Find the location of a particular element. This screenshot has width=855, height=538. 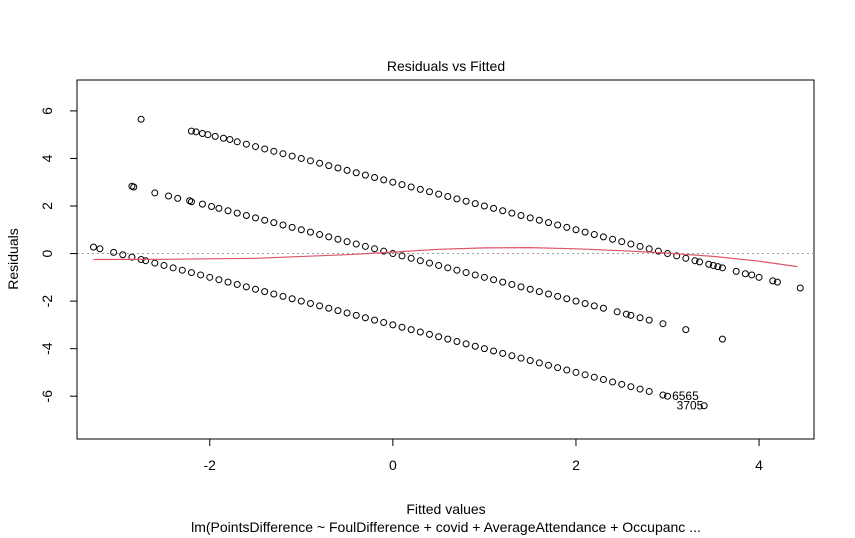

x-axis: -2 0 2 4 is located at coordinates (483, 455).